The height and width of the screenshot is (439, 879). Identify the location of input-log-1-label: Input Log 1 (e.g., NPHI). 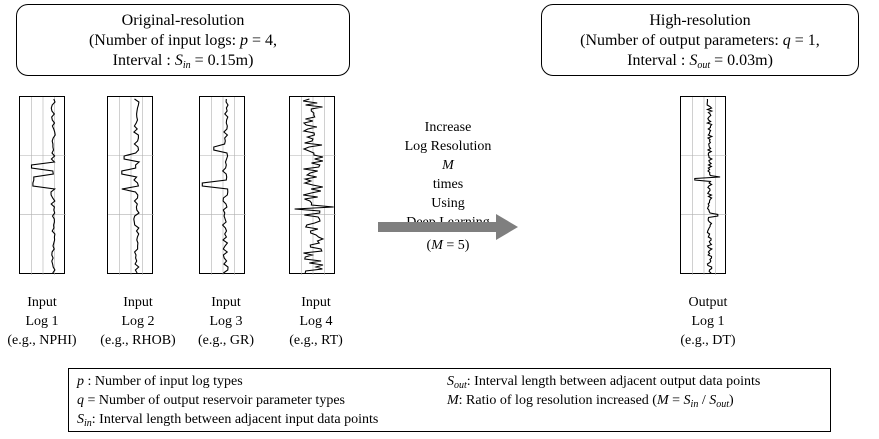
(42, 321).